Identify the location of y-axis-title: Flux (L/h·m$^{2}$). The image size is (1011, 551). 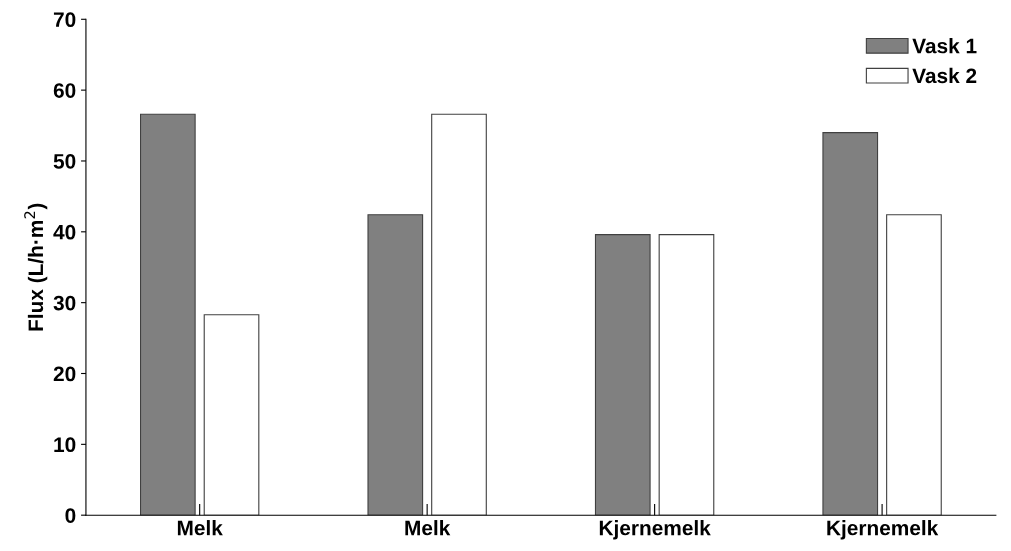
(36, 267).